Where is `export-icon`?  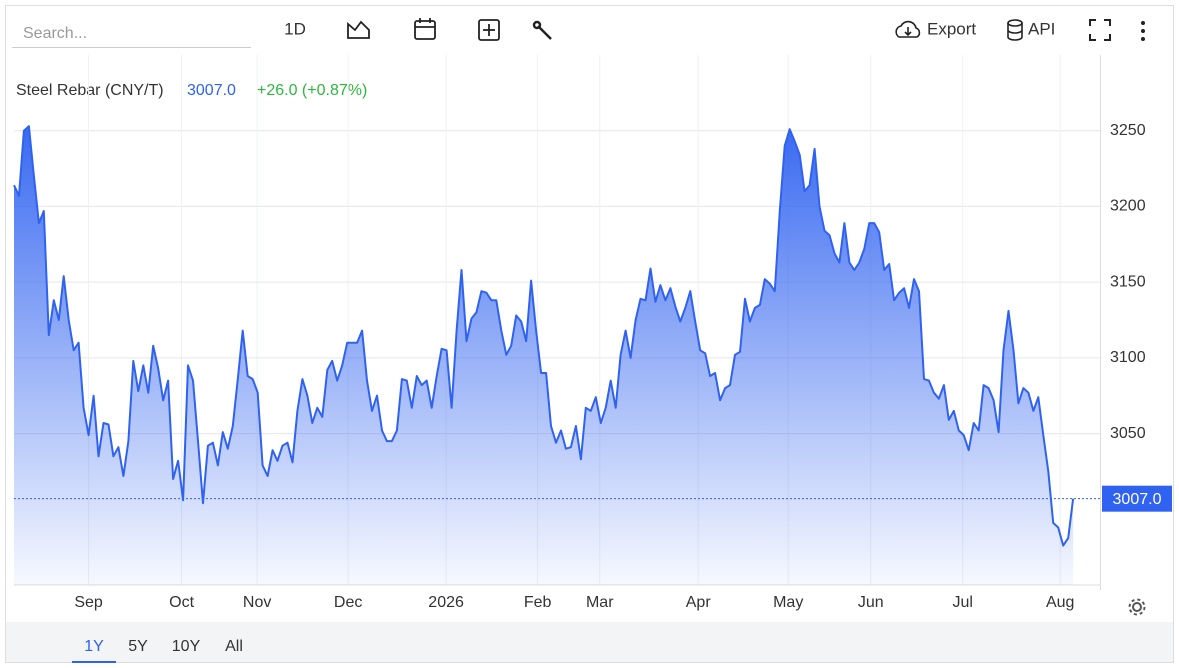
export-icon is located at coordinates (908, 29).